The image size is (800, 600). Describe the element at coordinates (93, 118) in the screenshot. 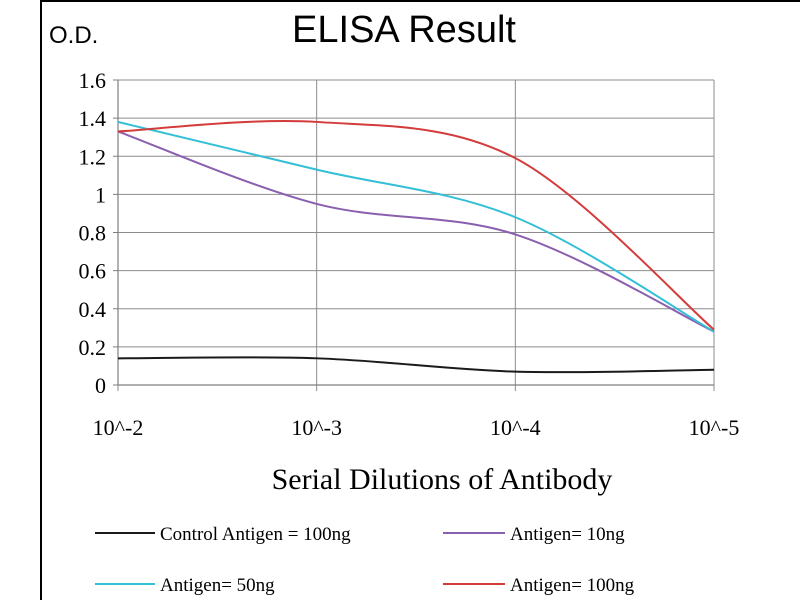

I see `y-tick-label: 1.4` at that location.